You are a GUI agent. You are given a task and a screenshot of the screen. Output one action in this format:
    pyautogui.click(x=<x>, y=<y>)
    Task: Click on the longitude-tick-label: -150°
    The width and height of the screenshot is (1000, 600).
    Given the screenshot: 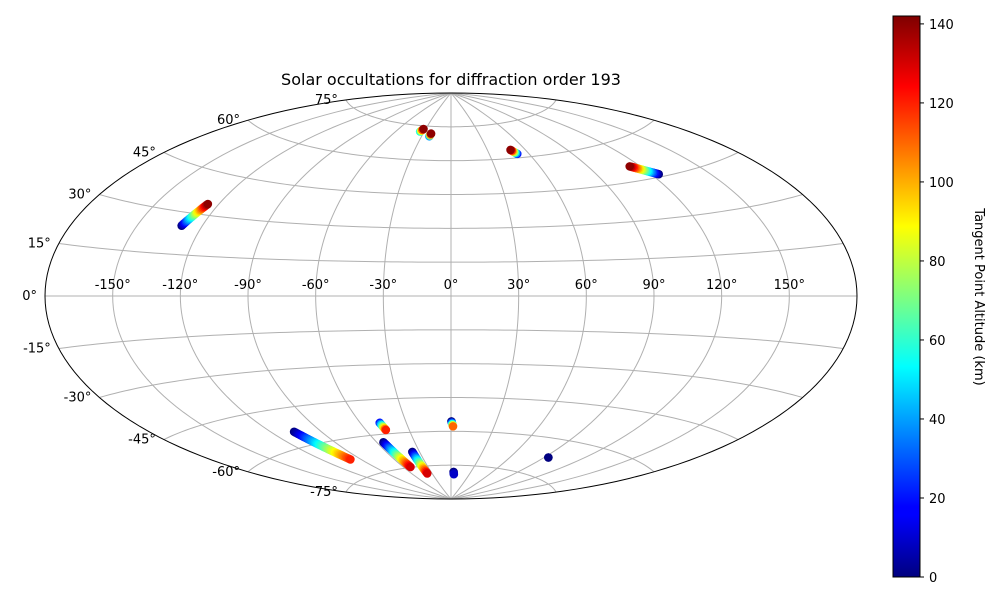 What is the action you would take?
    pyautogui.click(x=113, y=285)
    